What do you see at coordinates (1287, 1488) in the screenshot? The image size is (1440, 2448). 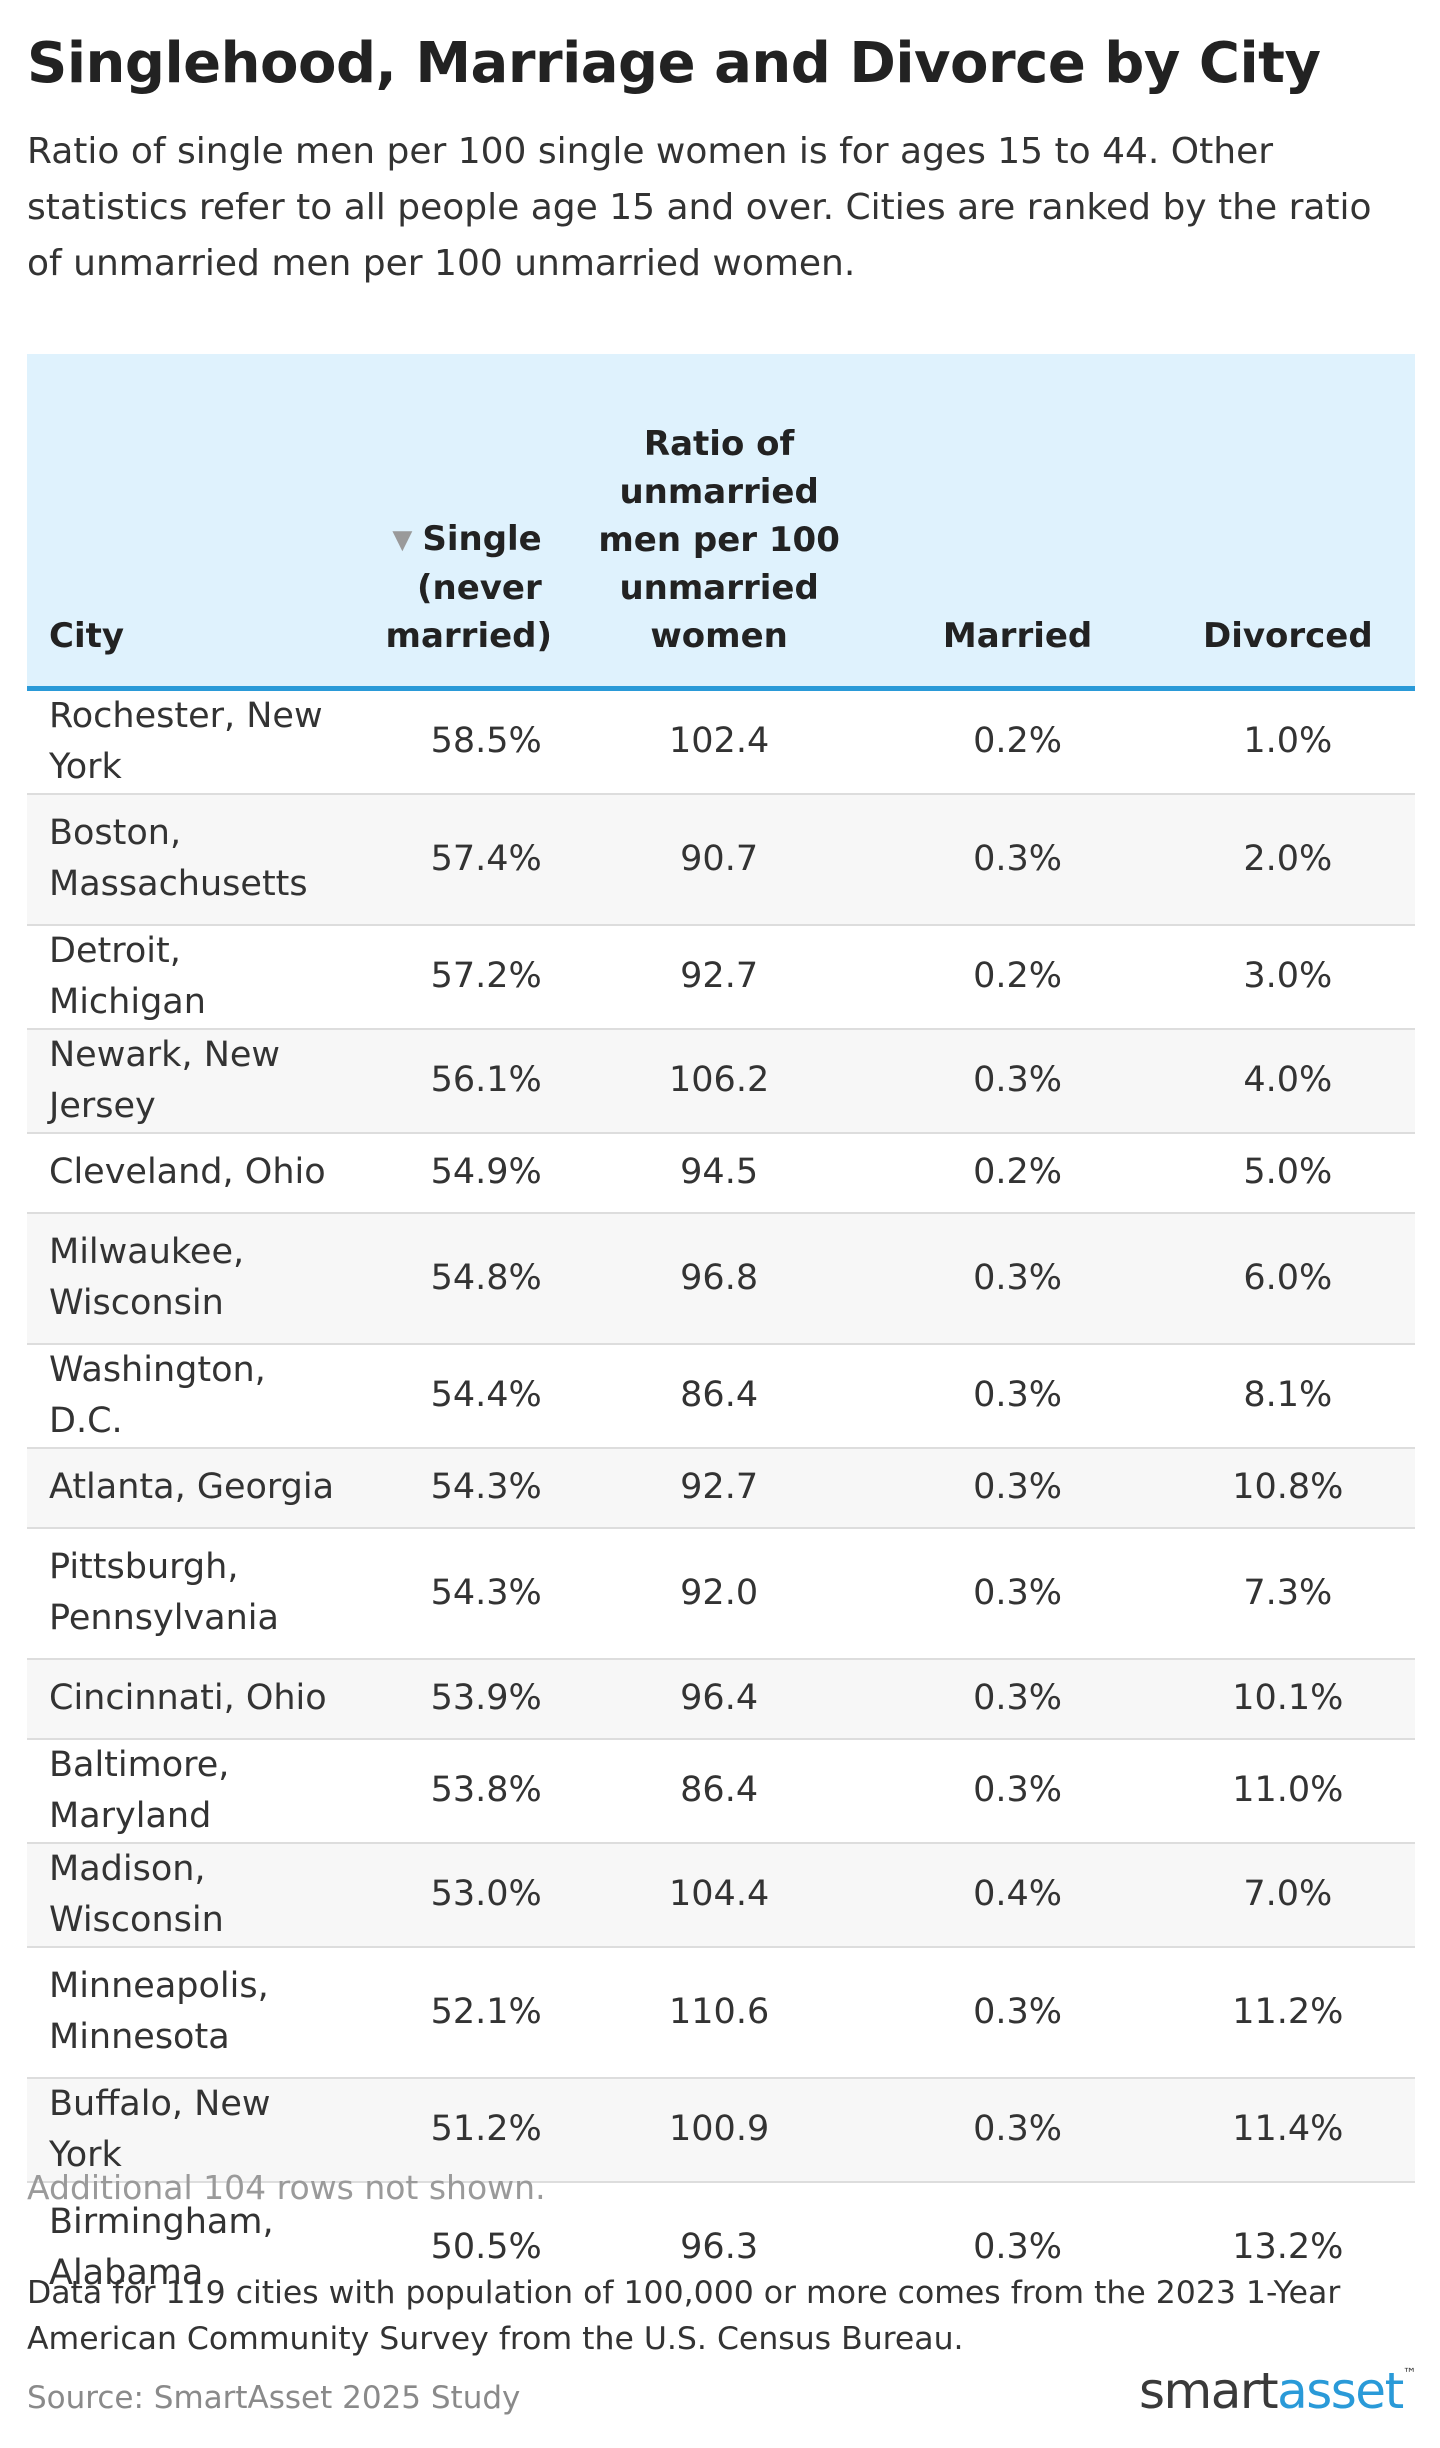 I see `cell-divorced: 10.8%` at bounding box center [1287, 1488].